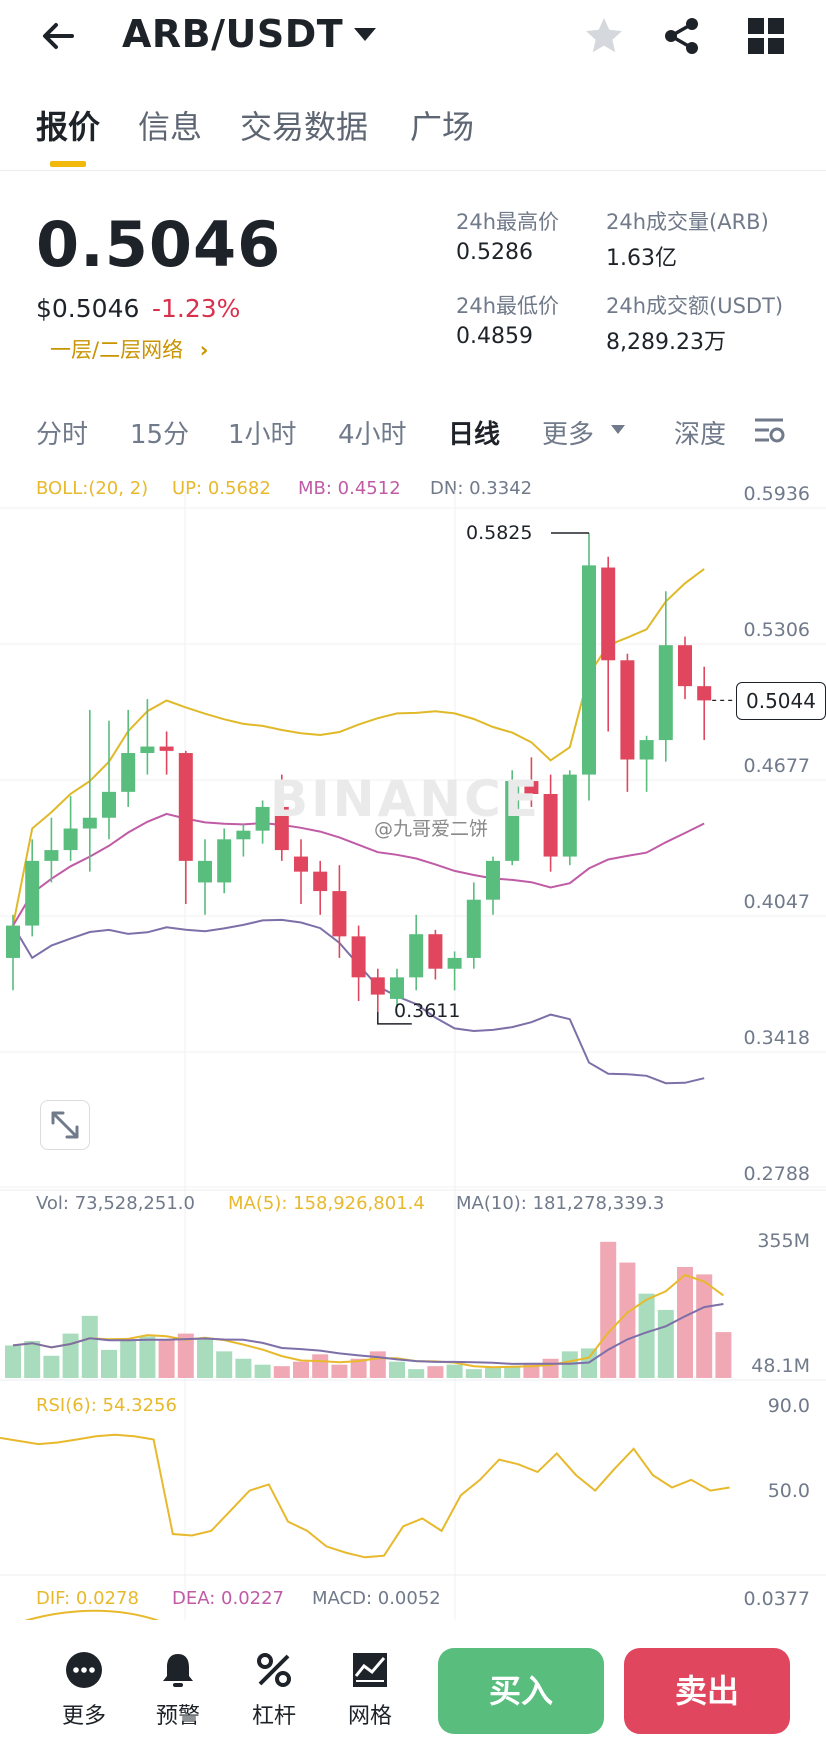 The width and height of the screenshot is (826, 1758). Describe the element at coordinates (776, 630) in the screenshot. I see `price-axis-label: 0.5306` at that location.